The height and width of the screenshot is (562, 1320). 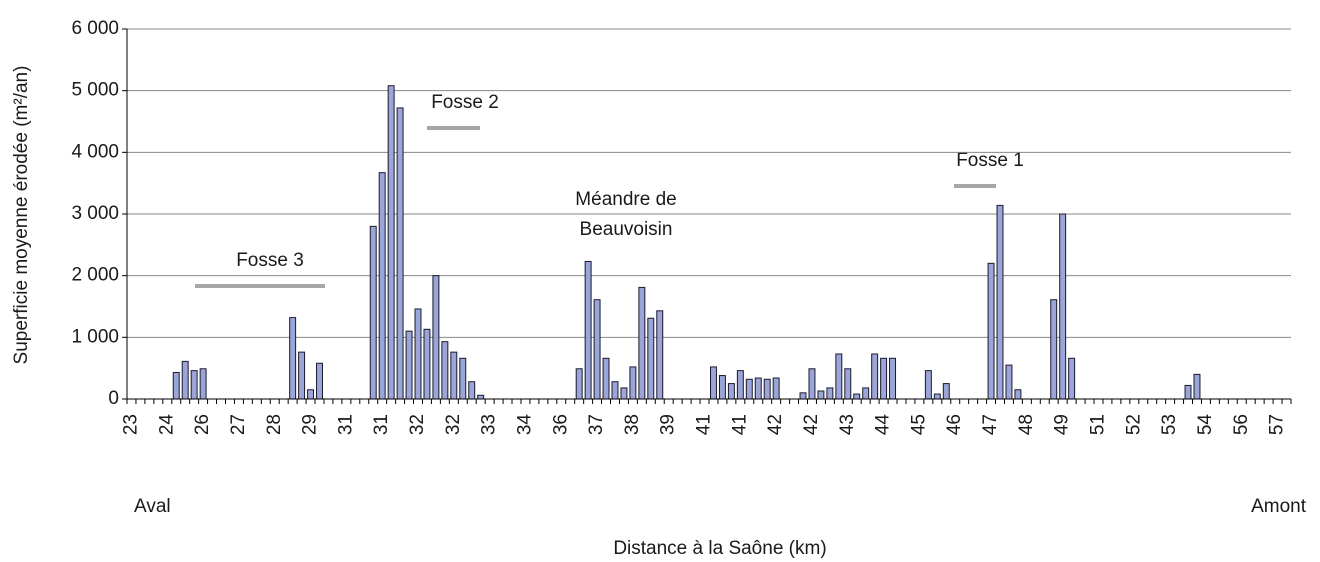 I want to click on x-right-label: Amont, so click(x=1279, y=506).